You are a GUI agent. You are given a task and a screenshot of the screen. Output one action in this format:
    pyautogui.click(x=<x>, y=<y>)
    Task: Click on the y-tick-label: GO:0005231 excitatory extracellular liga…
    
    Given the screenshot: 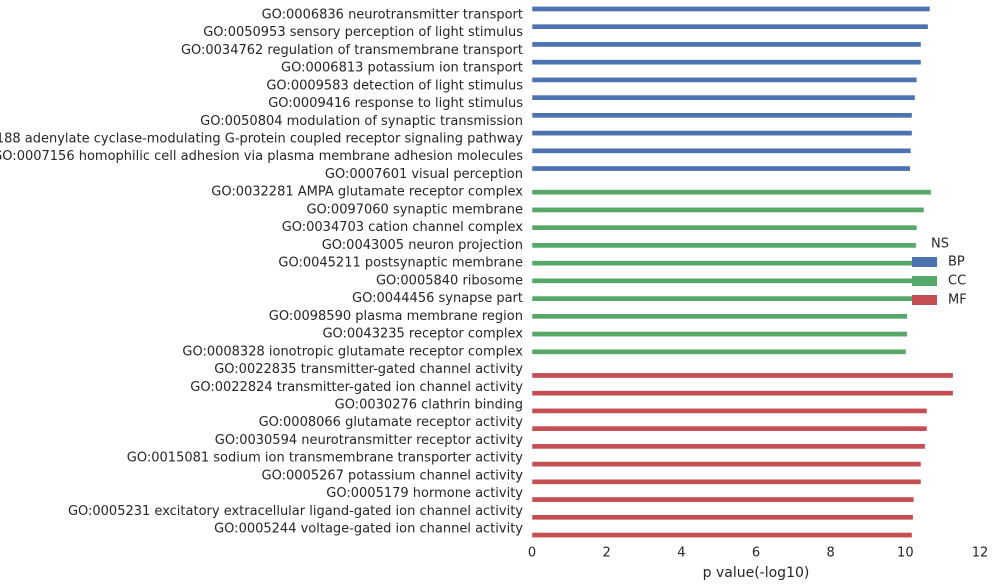 What is the action you would take?
    pyautogui.click(x=295, y=511)
    